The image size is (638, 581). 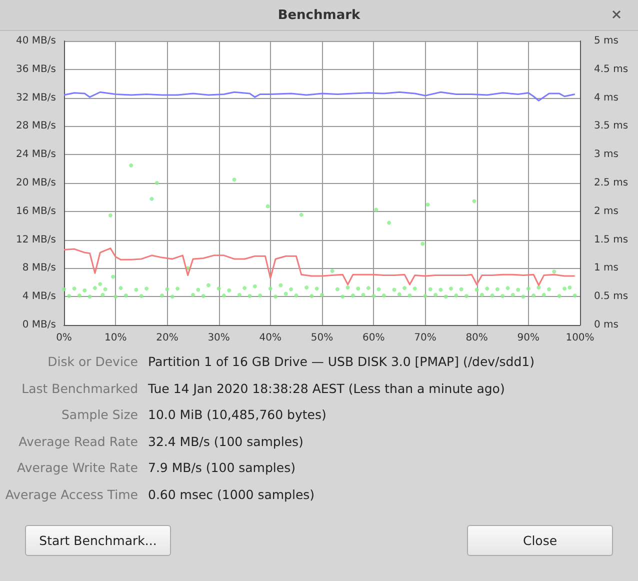 What do you see at coordinates (39, 296) in the screenshot?
I see `y-tick-label: 4 MB/s` at bounding box center [39, 296].